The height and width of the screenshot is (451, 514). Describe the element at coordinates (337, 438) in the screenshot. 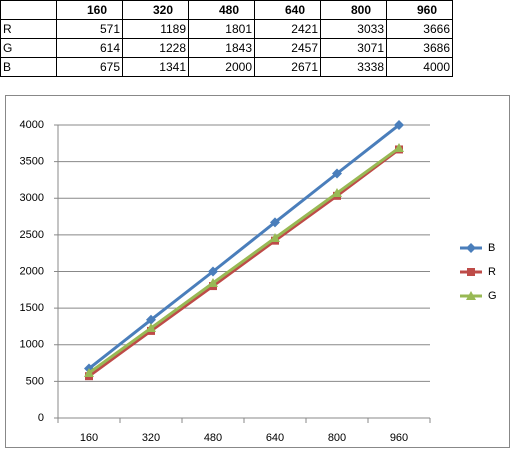

I see `x-tick-label: 800` at that location.